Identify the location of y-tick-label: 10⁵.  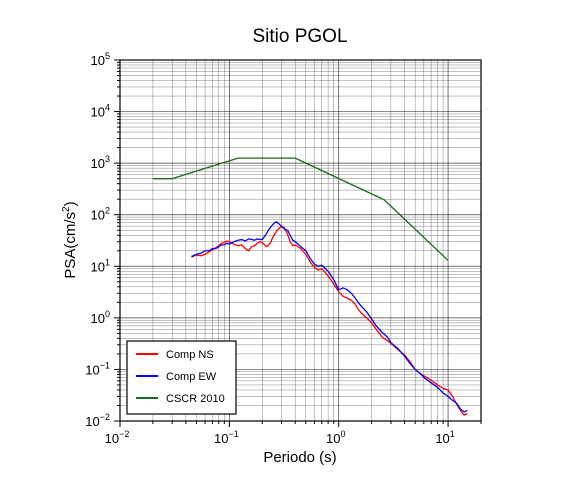
(100, 59).